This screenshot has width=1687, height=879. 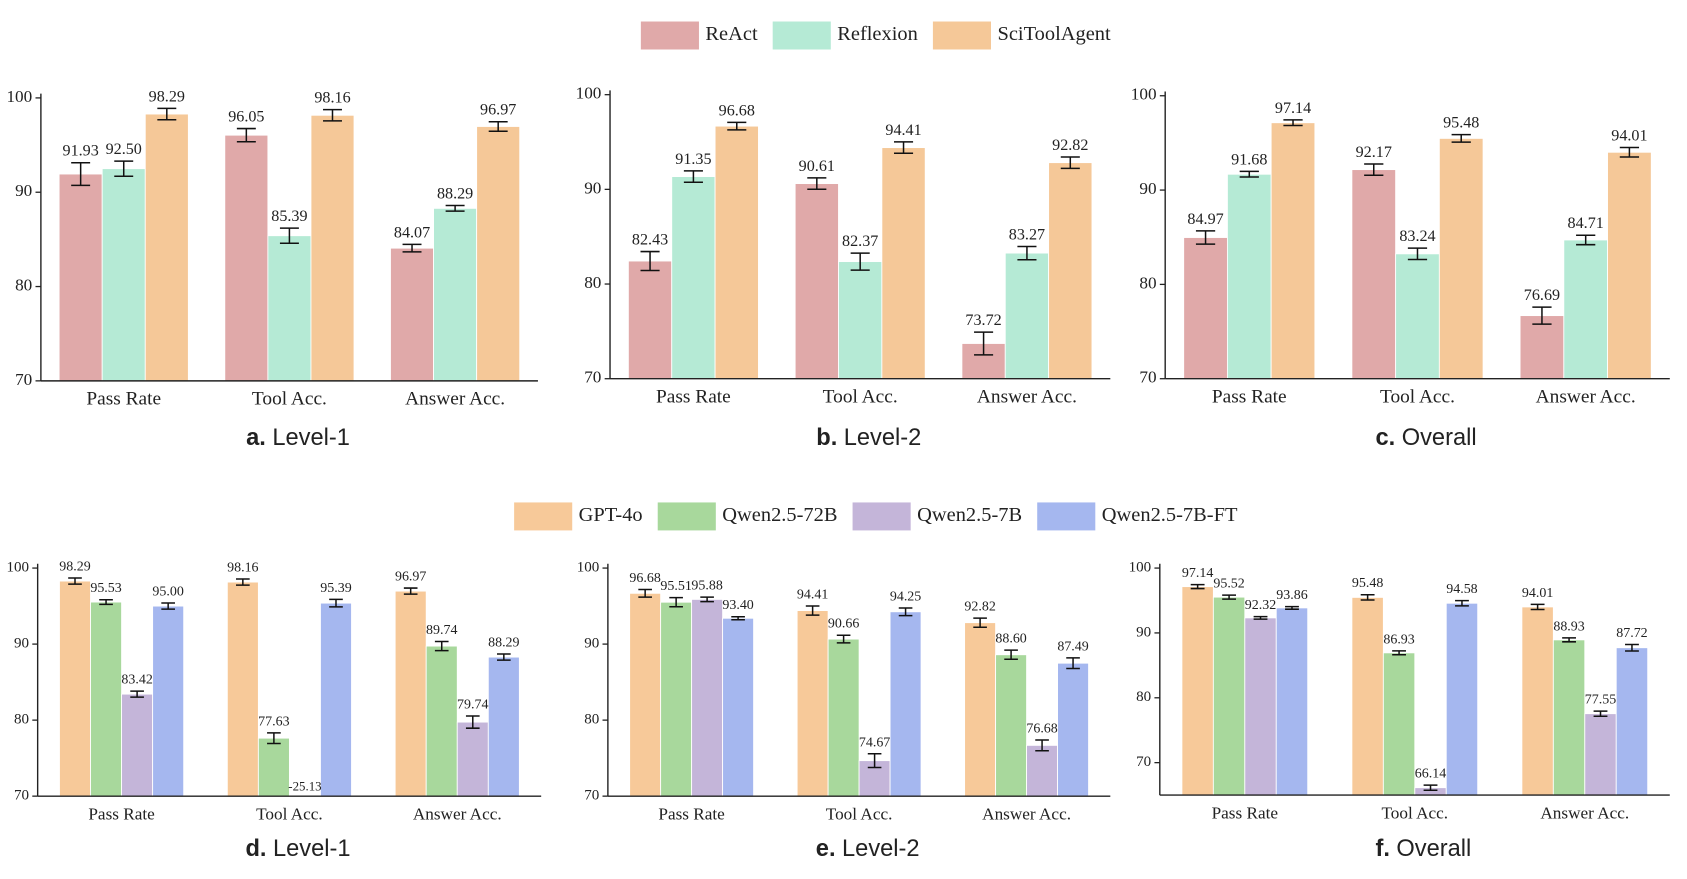 I want to click on value-label: 95.48, so click(x=1367, y=583).